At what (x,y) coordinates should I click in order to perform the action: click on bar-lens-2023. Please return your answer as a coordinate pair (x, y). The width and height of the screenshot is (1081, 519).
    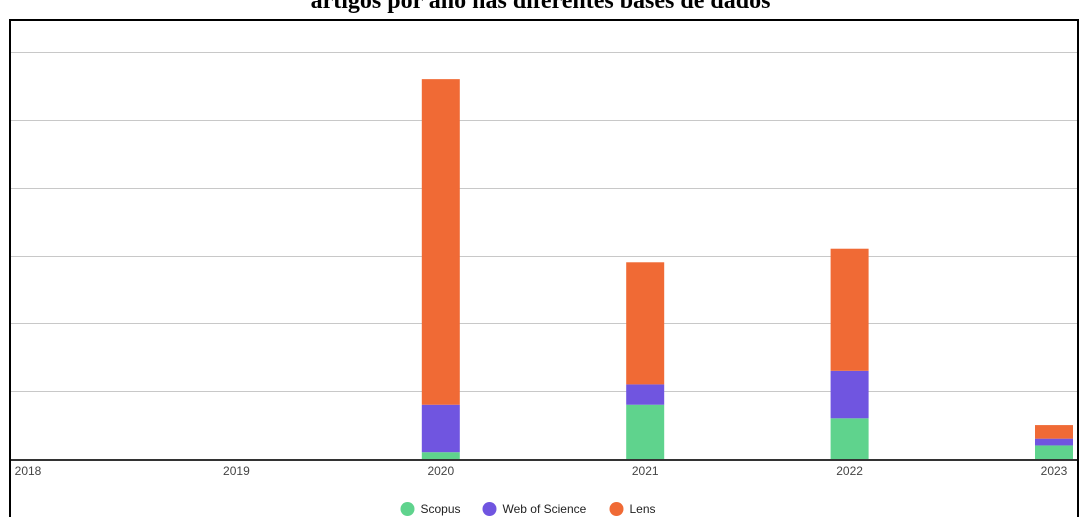
    Looking at the image, I should click on (1054, 432).